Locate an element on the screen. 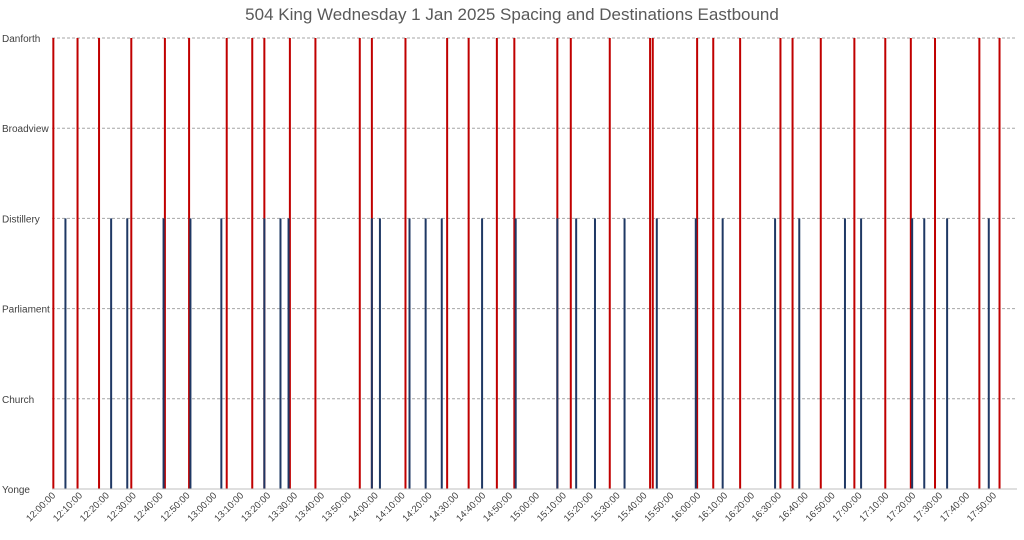  x-tick-label: 17:50:00 is located at coordinates (982, 507).